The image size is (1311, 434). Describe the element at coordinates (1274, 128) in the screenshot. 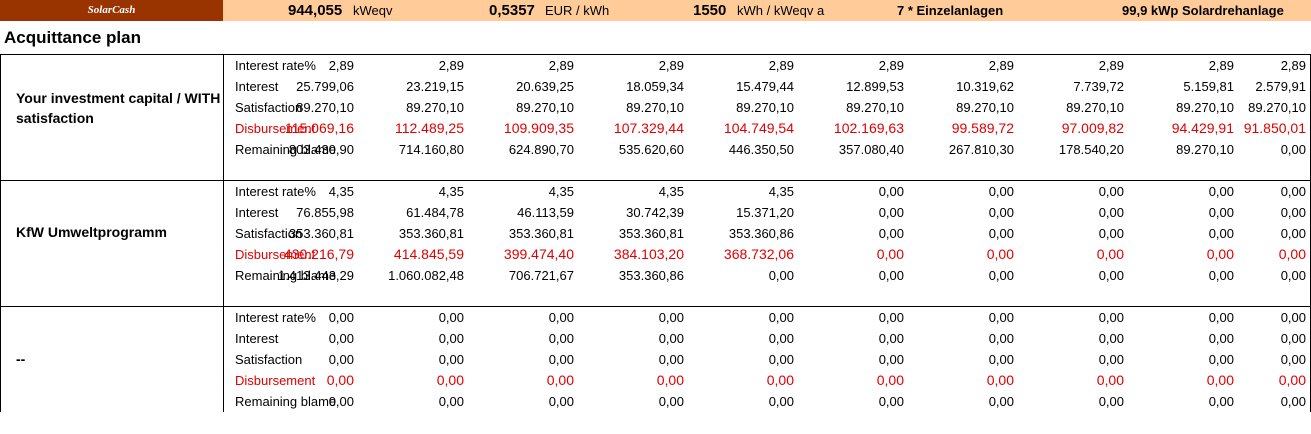

I see `table-cell: 91.850,01` at that location.